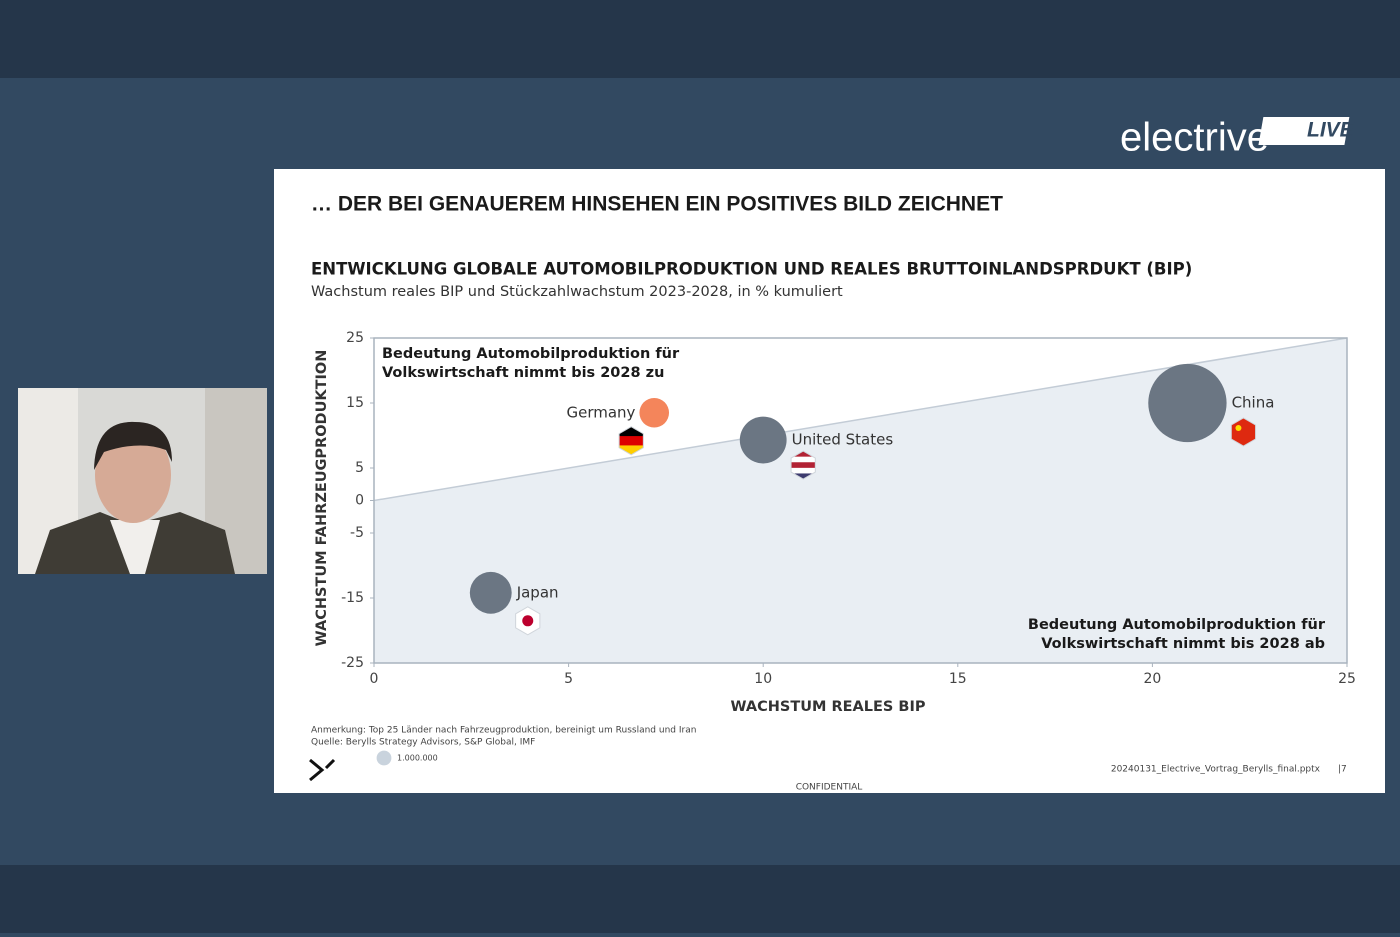 This screenshot has width=1400, height=937. What do you see at coordinates (1347, 679) in the screenshot?
I see `x-tick-label: 25` at bounding box center [1347, 679].